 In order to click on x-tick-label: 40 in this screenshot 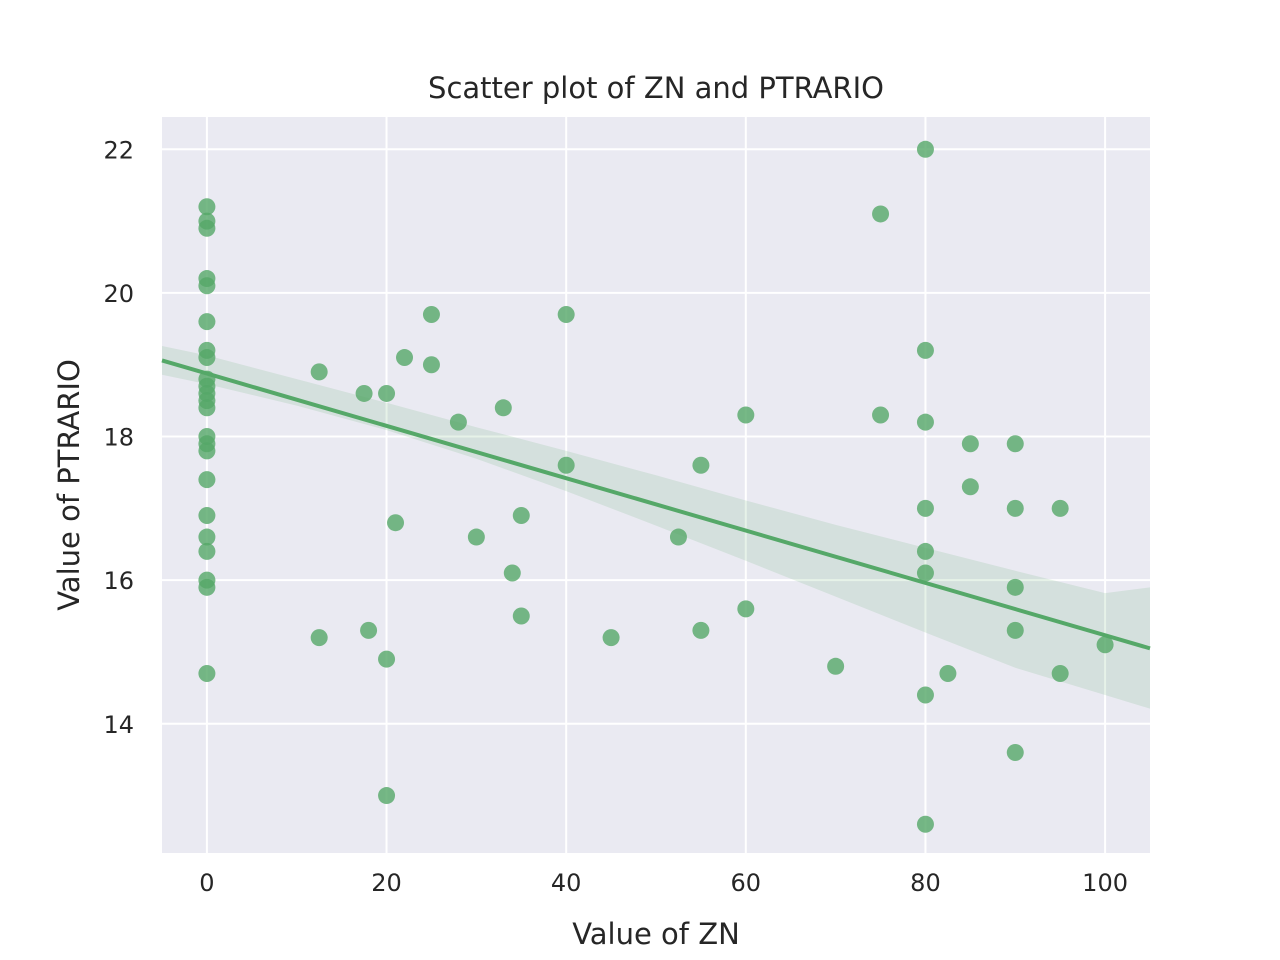, I will do `click(566, 883)`.